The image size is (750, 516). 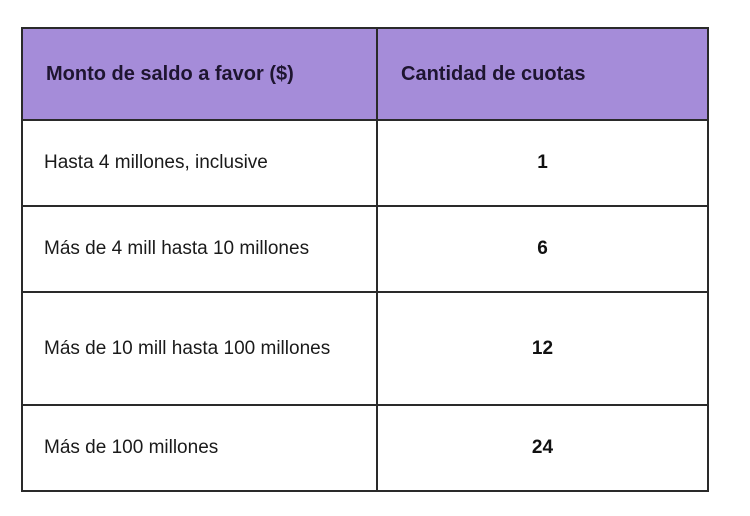 What do you see at coordinates (542, 163) in the screenshot?
I see `quotas-cell: 1` at bounding box center [542, 163].